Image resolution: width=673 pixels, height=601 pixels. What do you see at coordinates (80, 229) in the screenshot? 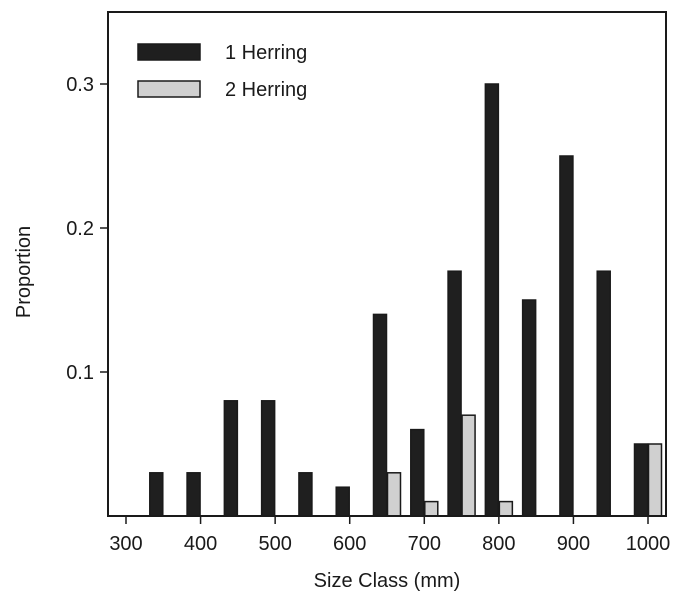
I see `y-tick-label-0.2: 0.2` at bounding box center [80, 229].